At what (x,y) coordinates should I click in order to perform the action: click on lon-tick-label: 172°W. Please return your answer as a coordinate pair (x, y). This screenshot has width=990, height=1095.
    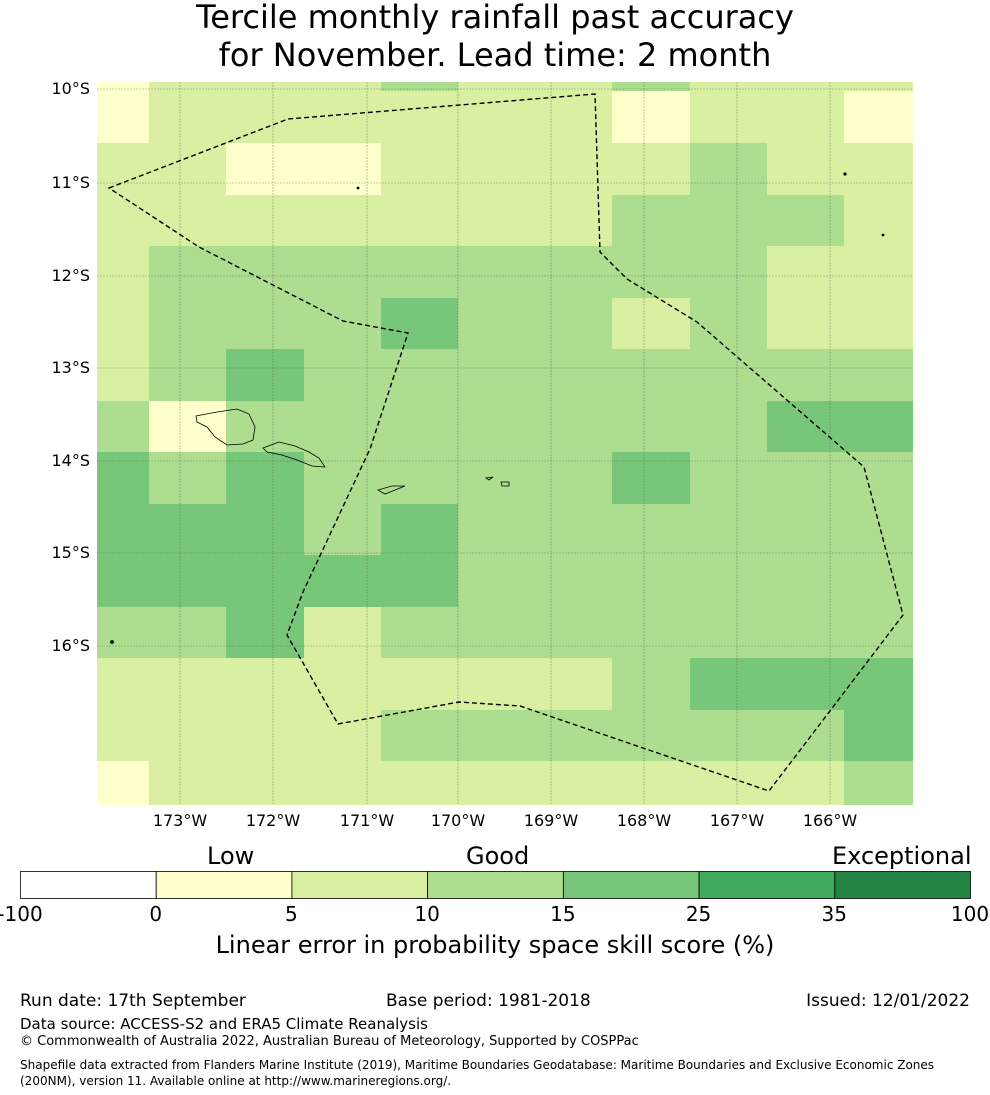
    Looking at the image, I should click on (273, 820).